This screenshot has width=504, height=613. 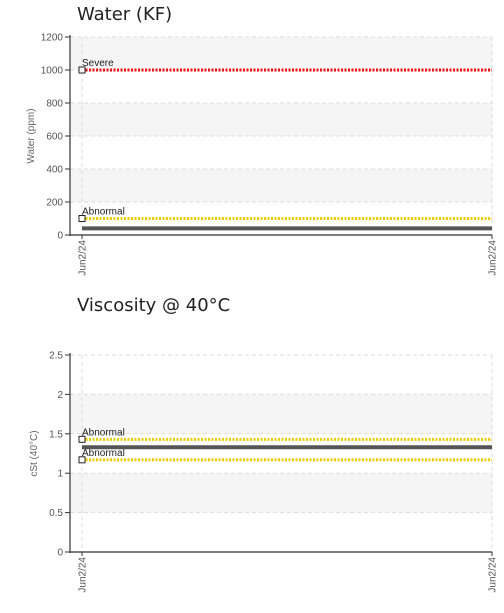 What do you see at coordinates (98, 63) in the screenshot?
I see `threshold-label: Severe` at bounding box center [98, 63].